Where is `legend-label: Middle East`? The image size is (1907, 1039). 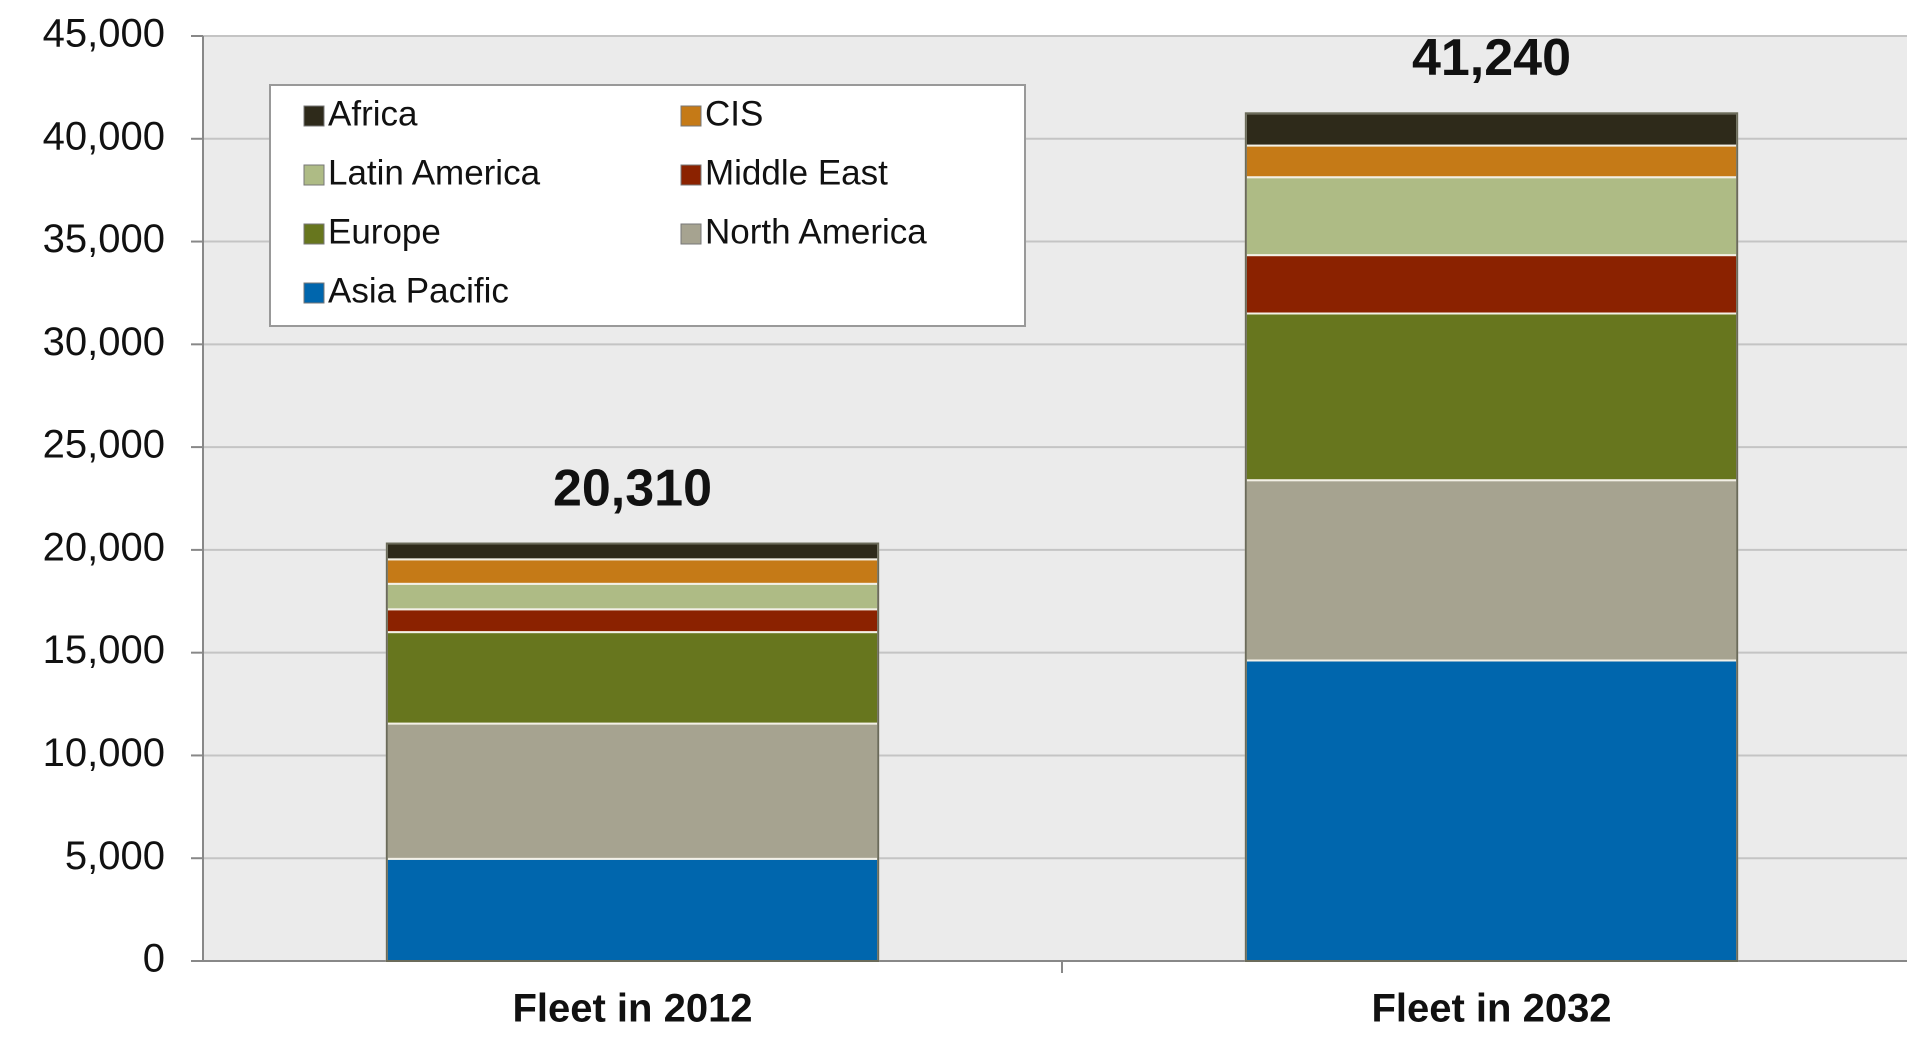 legend-label: Middle East is located at coordinates (796, 172).